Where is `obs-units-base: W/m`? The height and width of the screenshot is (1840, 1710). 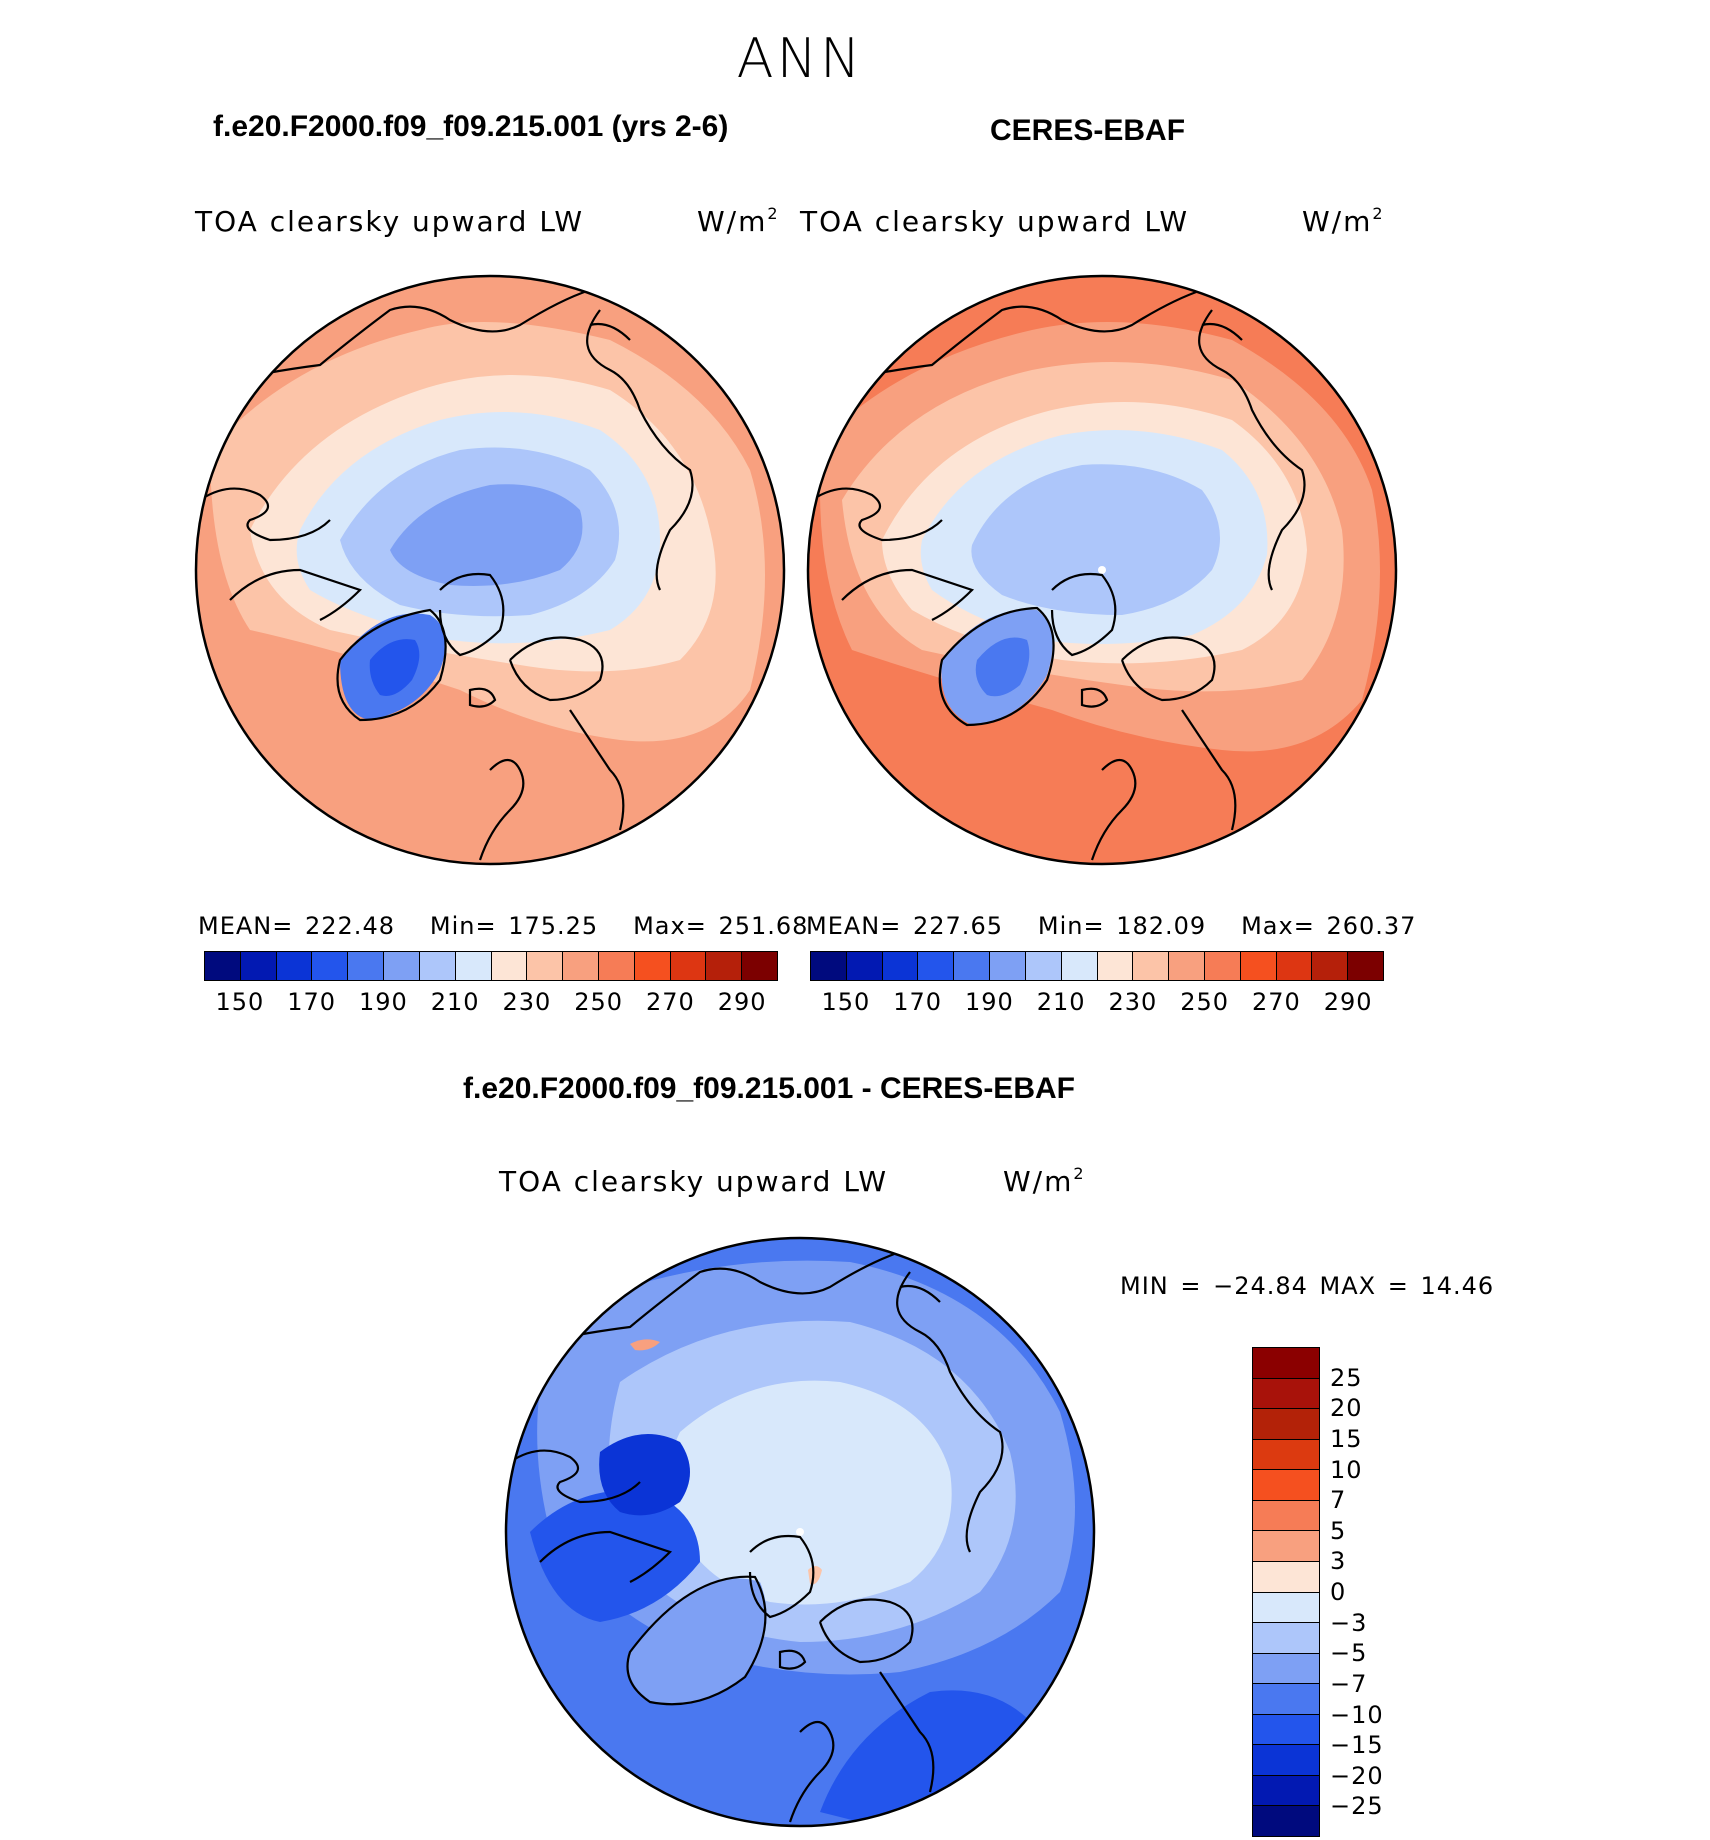 obs-units-base: W/m is located at coordinates (1337, 221).